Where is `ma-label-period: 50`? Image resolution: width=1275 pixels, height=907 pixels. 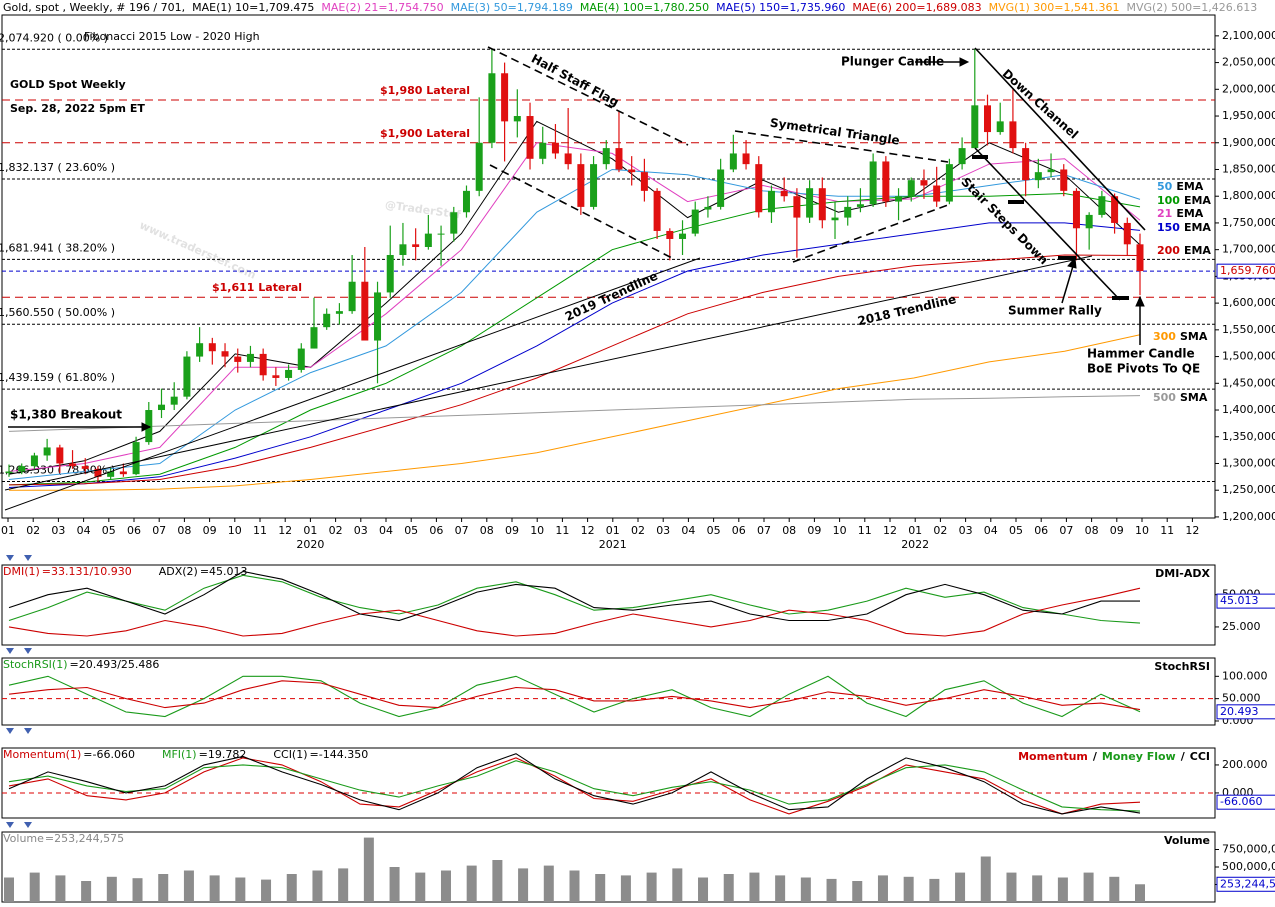 ma-label-period: 50 is located at coordinates (1165, 186).